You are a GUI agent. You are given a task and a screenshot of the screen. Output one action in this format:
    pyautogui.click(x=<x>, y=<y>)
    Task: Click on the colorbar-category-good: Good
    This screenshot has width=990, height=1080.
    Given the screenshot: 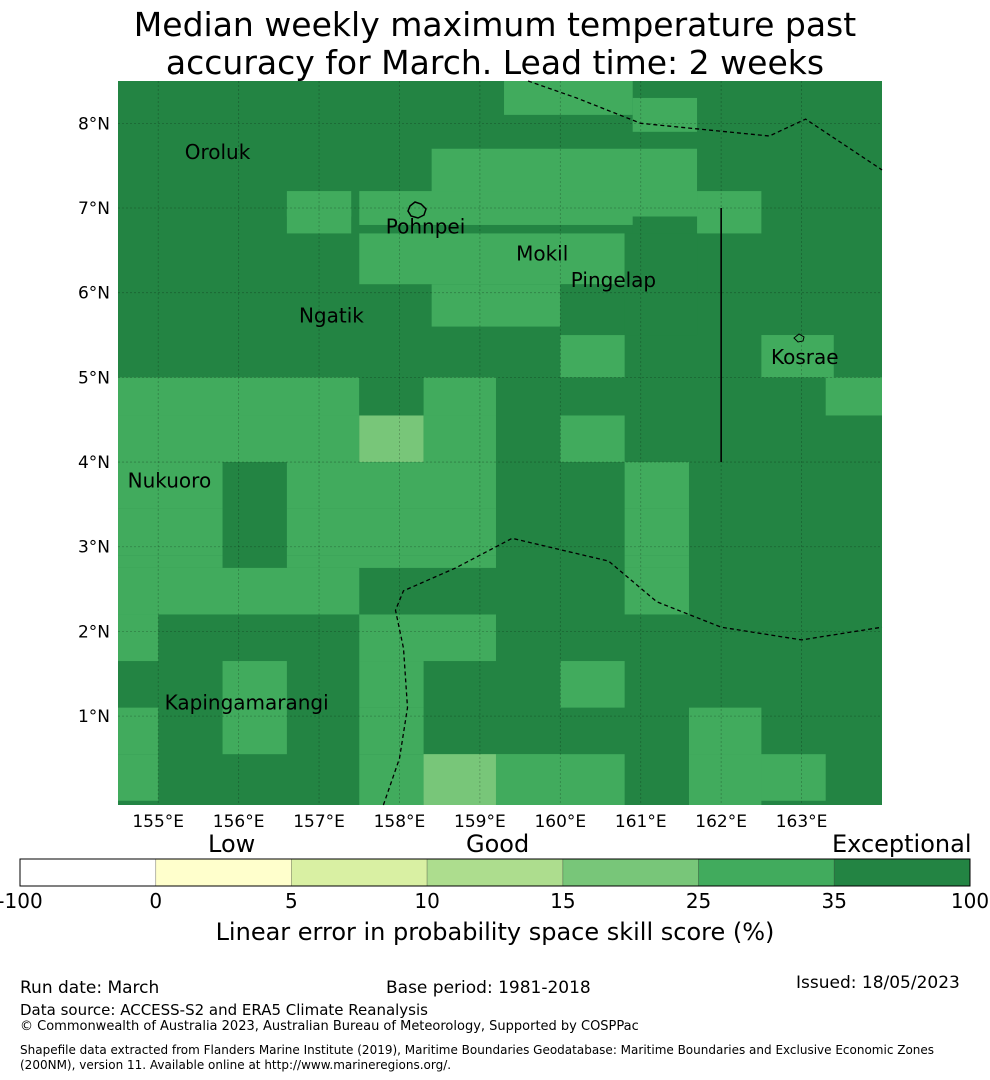 What is the action you would take?
    pyautogui.click(x=498, y=844)
    